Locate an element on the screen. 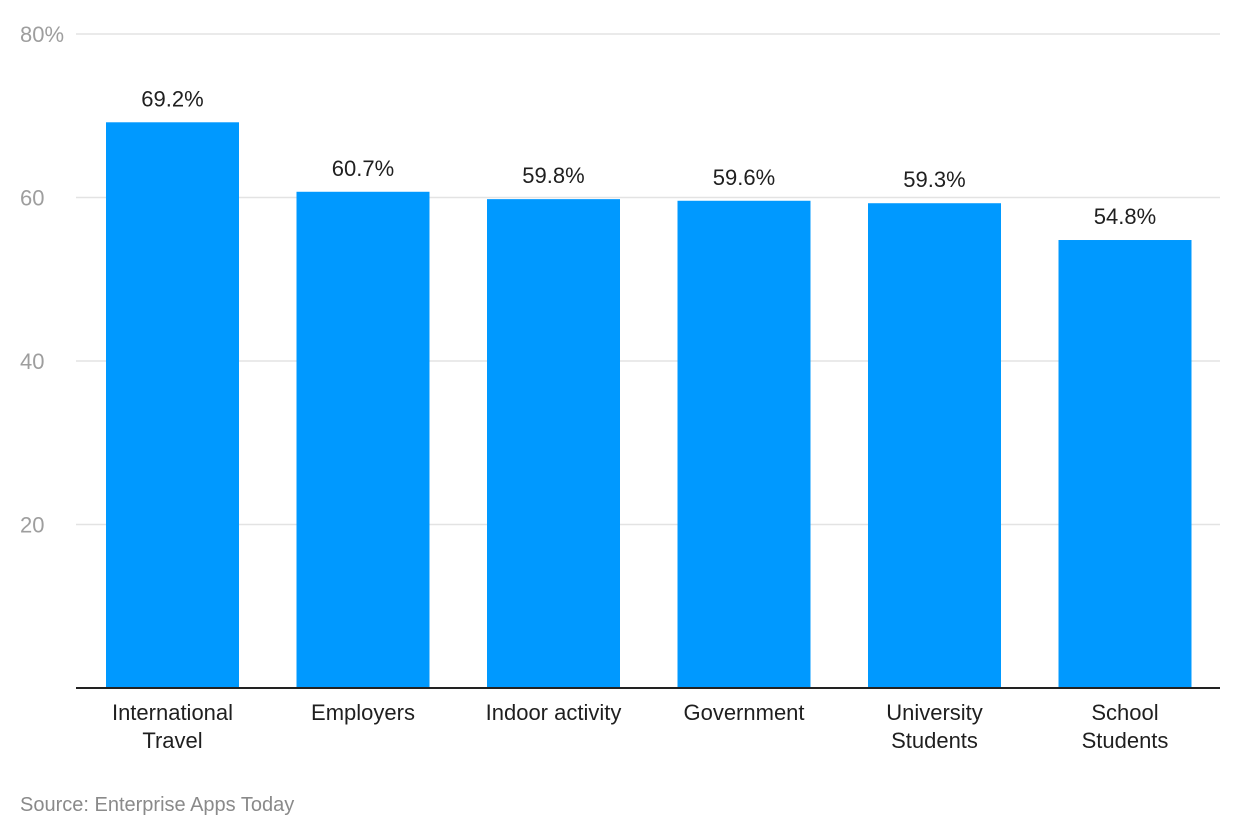 This screenshot has height=840, width=1240. category-label-5-0: School is located at coordinates (1124, 712).